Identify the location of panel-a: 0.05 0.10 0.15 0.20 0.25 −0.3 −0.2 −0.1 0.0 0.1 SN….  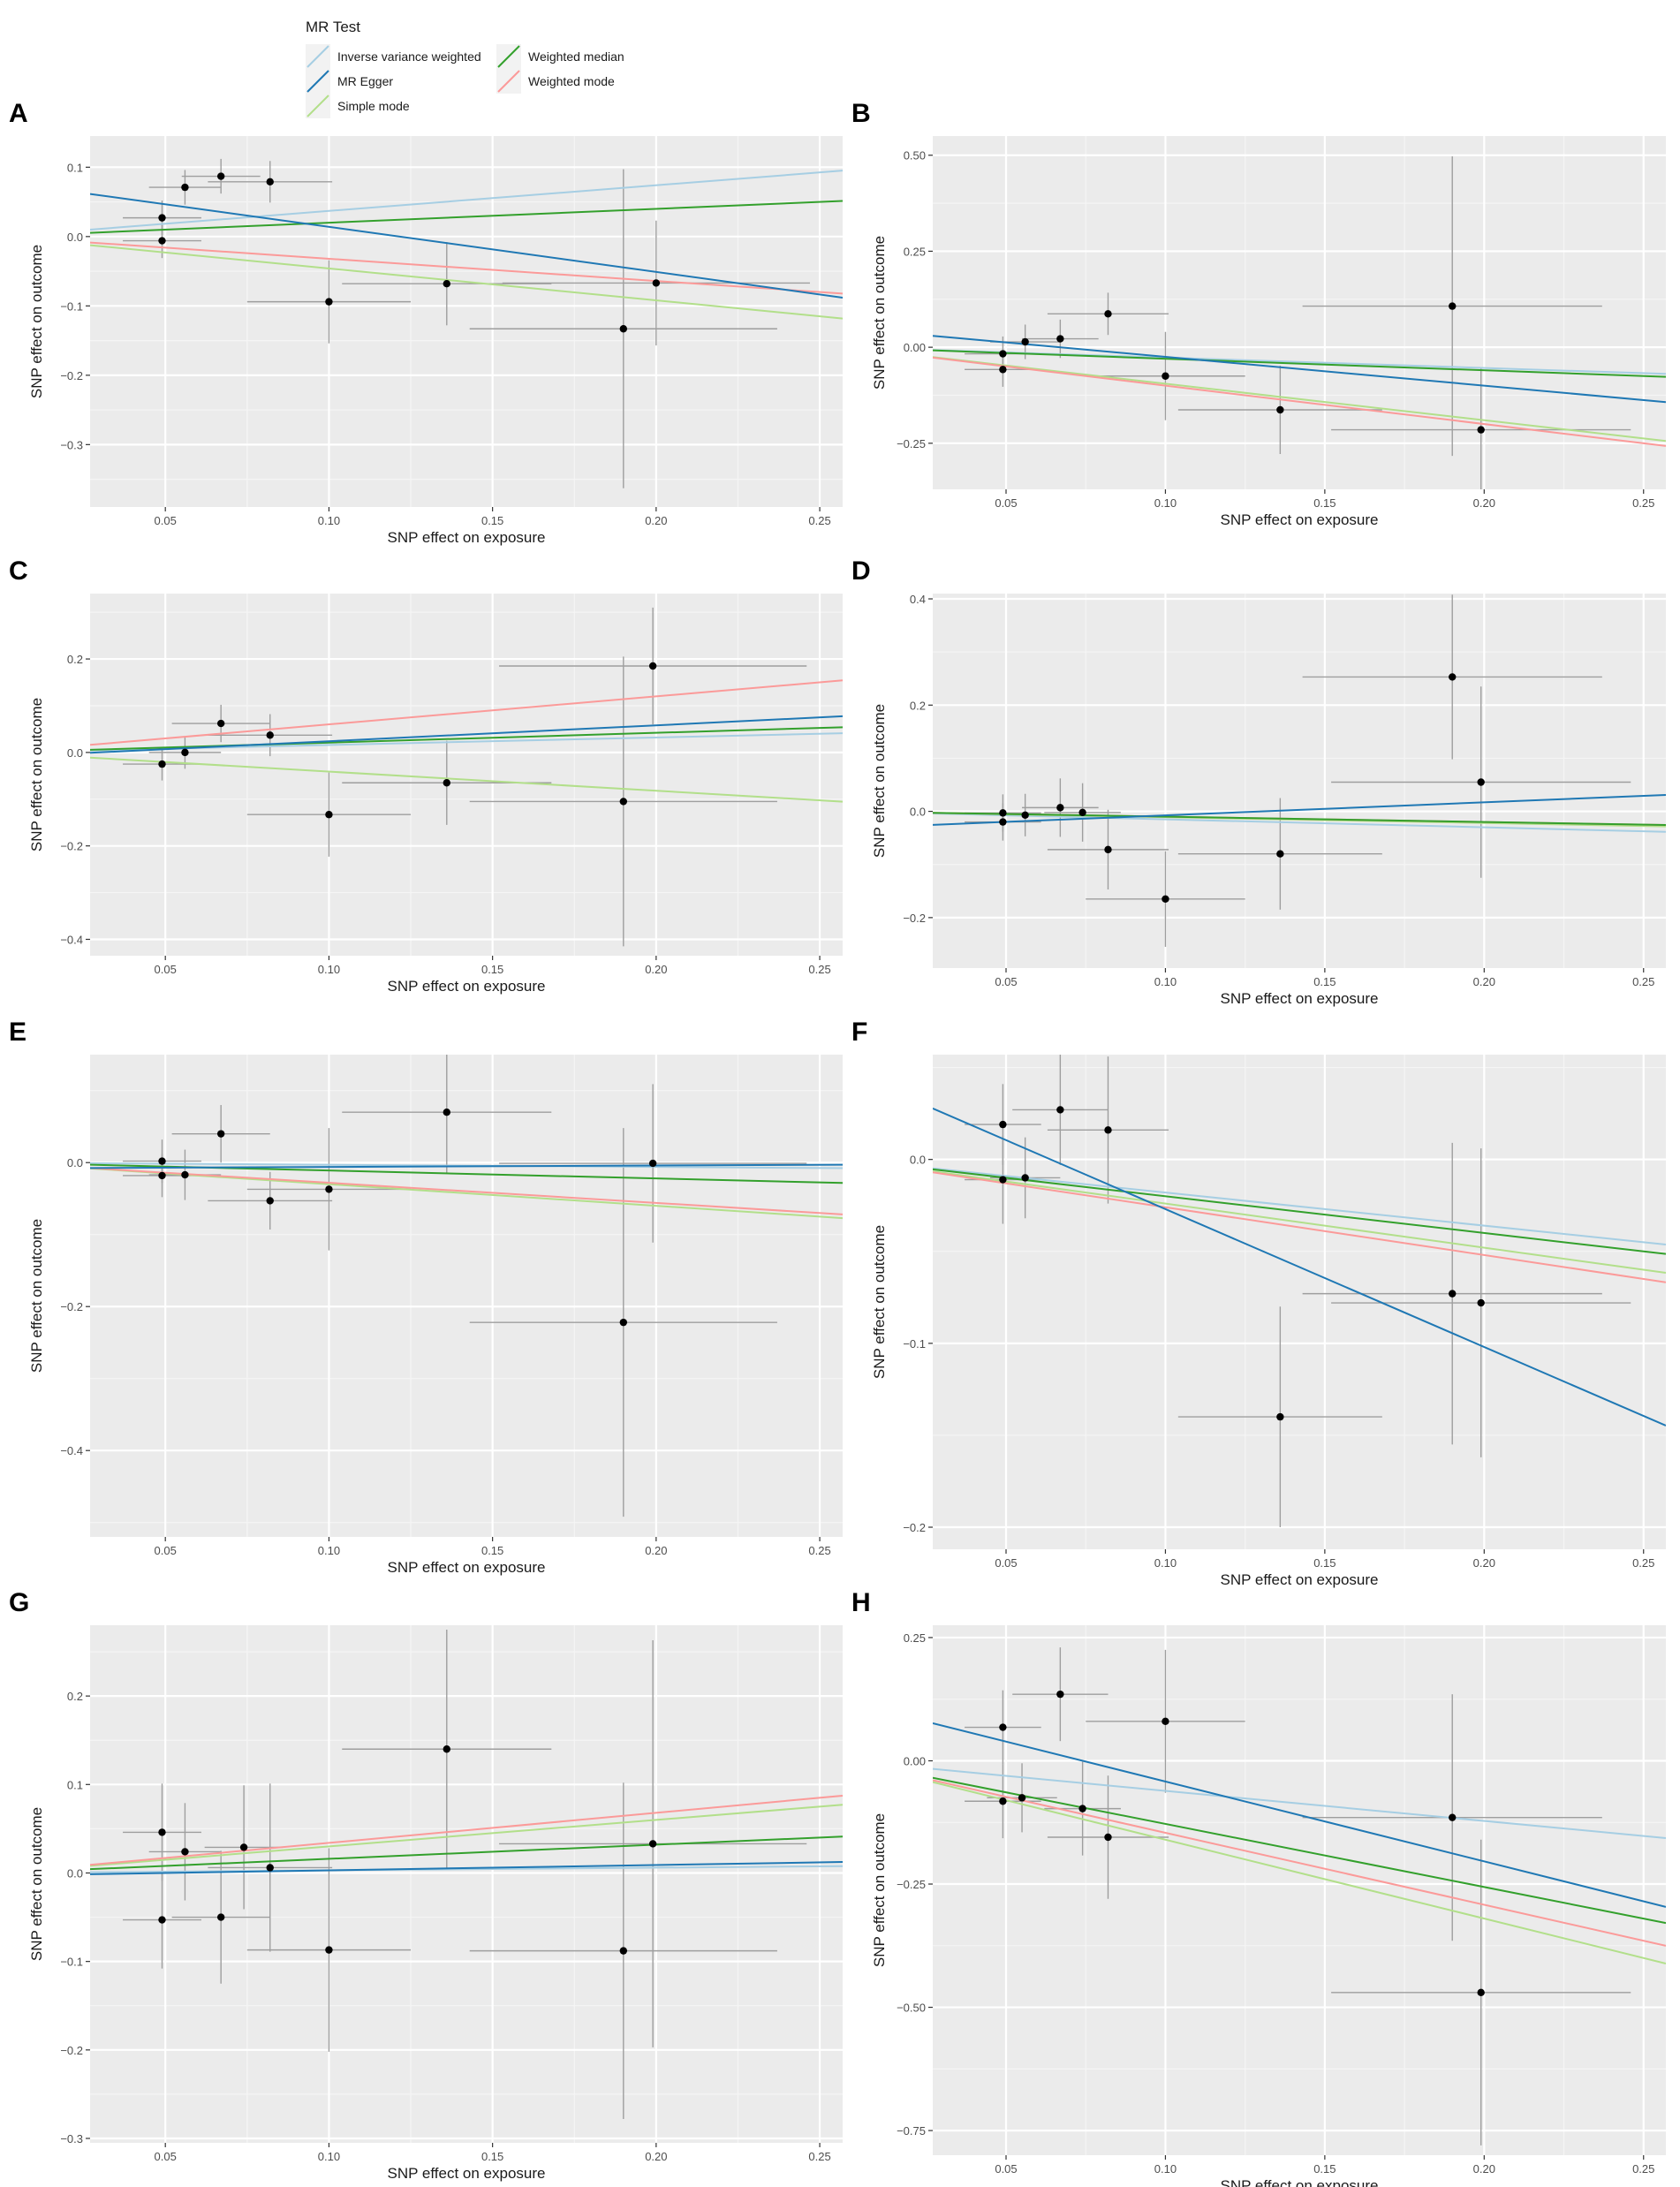
(426, 322).